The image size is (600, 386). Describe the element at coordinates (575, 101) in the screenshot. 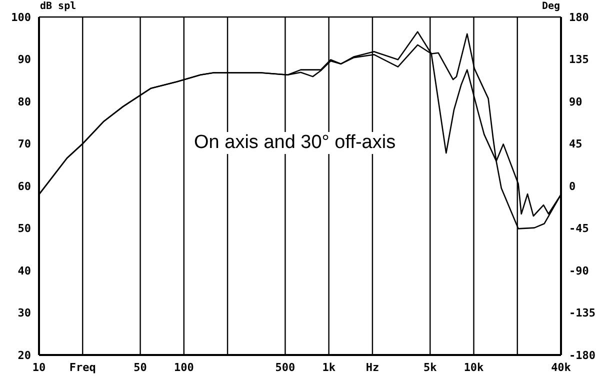

I see `y2-tick-label: 90` at that location.